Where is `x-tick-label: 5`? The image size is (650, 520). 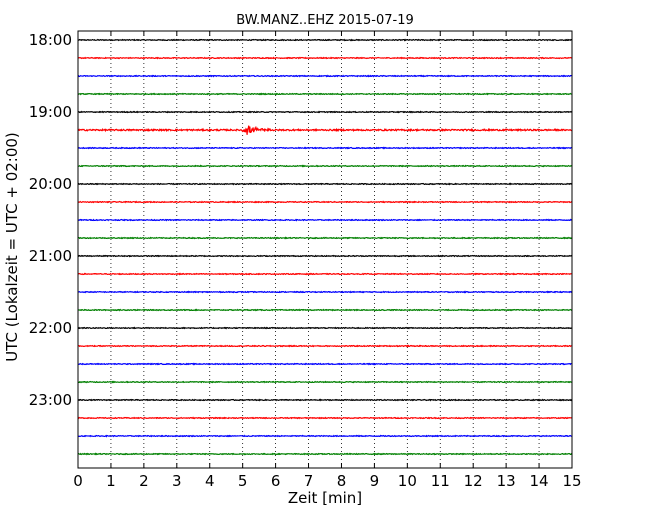 x-tick-label: 5 is located at coordinates (243, 481).